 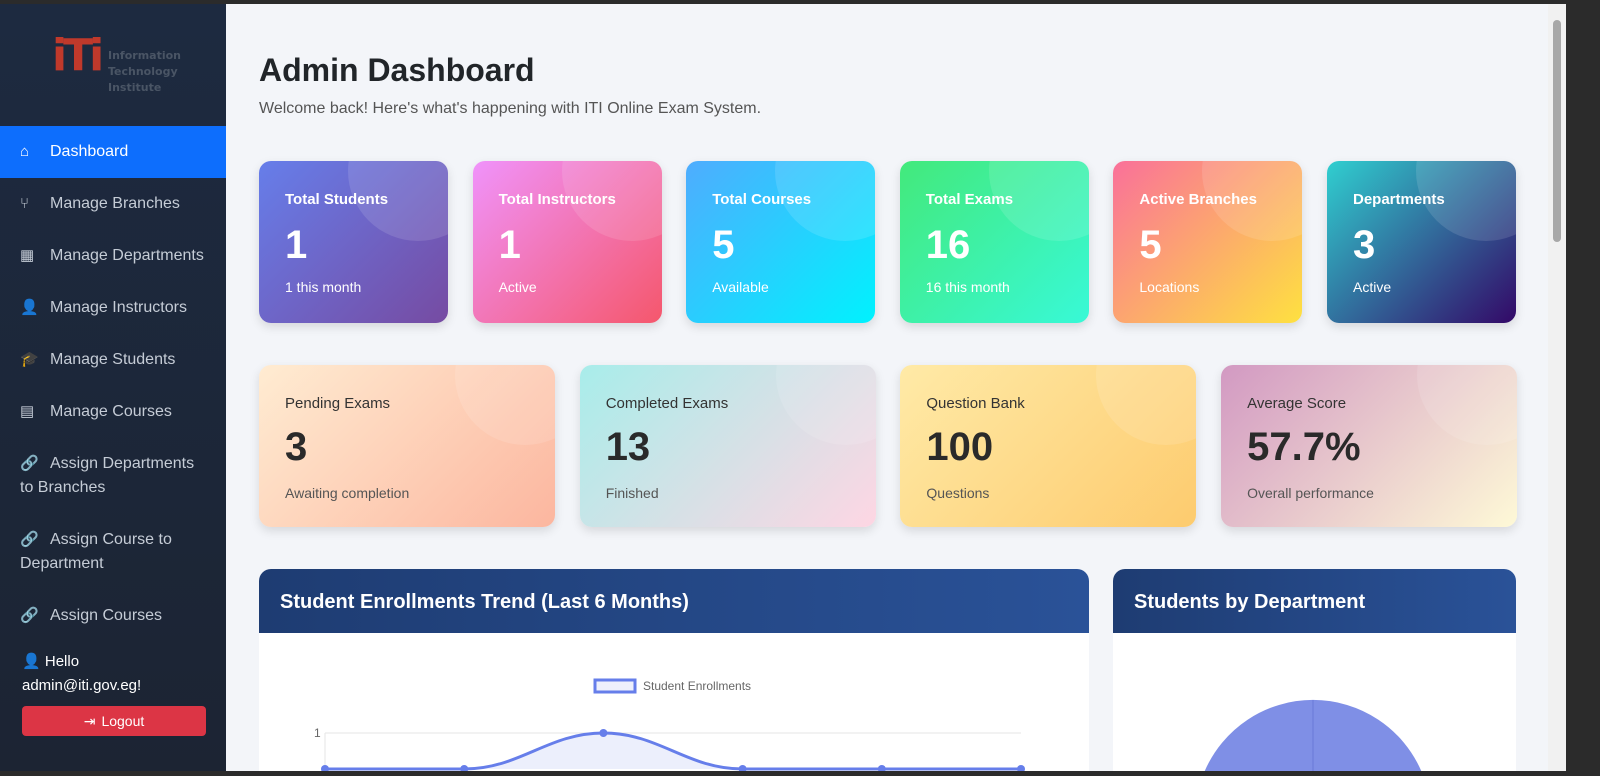 I want to click on stat-card-average-score: Average Score 57.7% Overall performance, so click(x=1369, y=446).